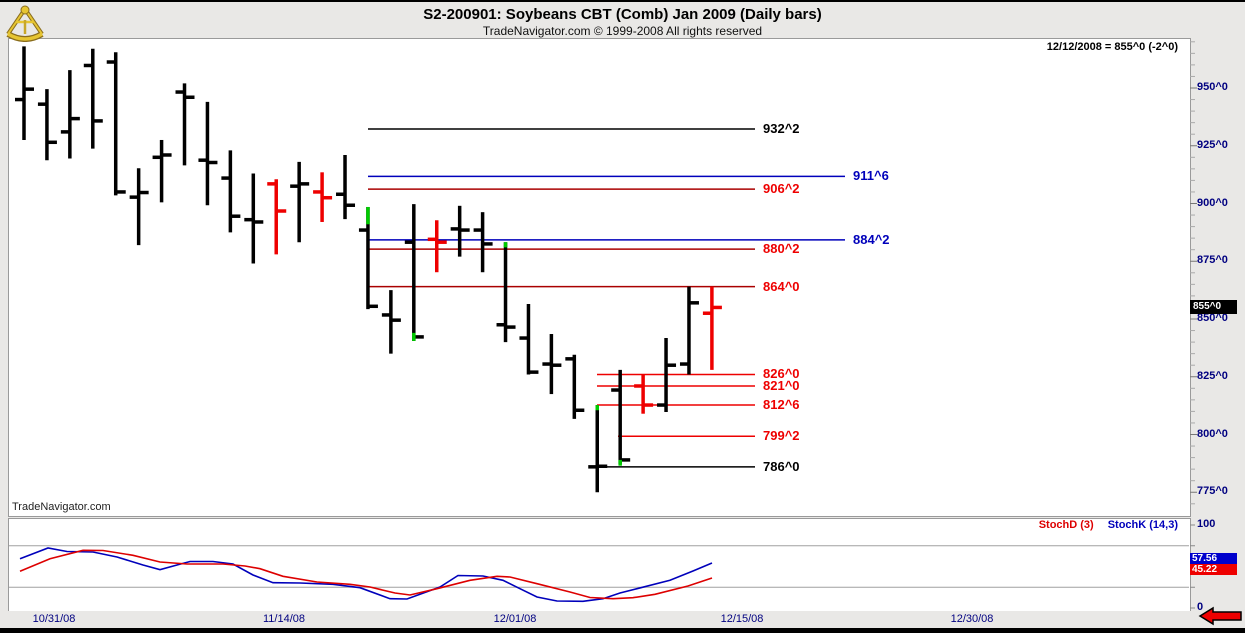 The width and height of the screenshot is (1245, 633). I want to click on stoch-value-badge: 57.56, so click(1213, 558).